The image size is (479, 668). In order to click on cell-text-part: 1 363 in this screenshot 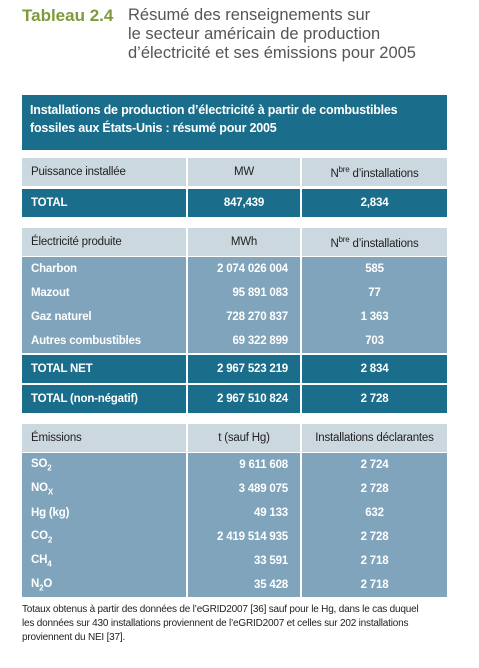, I will do `click(374, 317)`.